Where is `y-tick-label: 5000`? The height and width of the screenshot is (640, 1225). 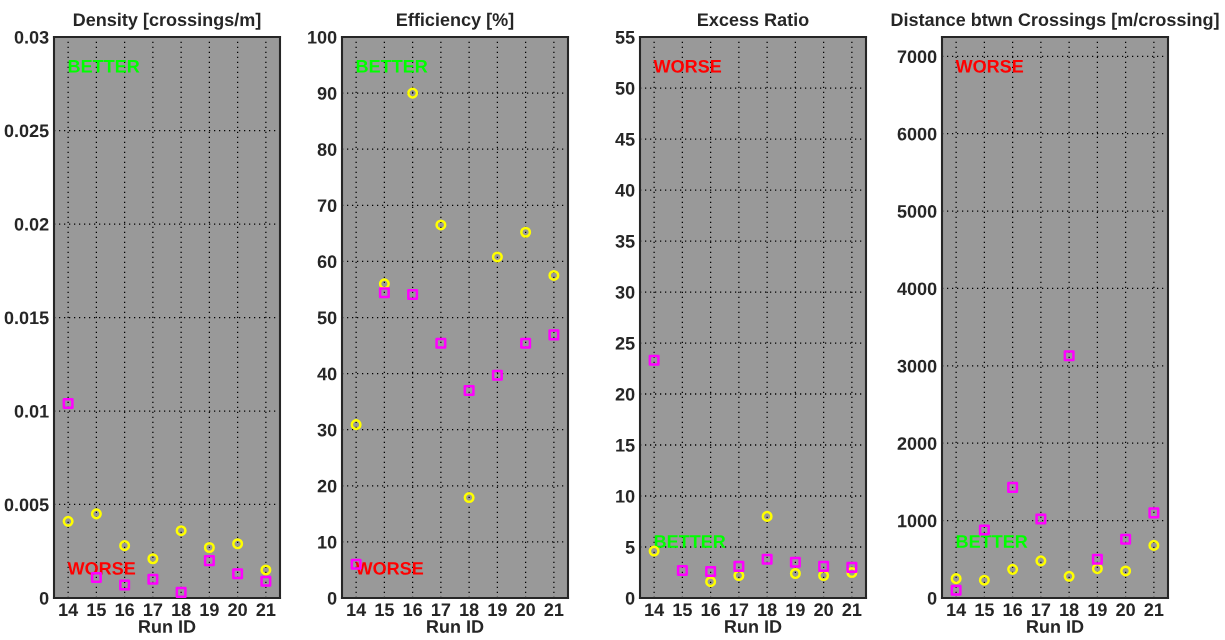 y-tick-label: 5000 is located at coordinates (917, 211).